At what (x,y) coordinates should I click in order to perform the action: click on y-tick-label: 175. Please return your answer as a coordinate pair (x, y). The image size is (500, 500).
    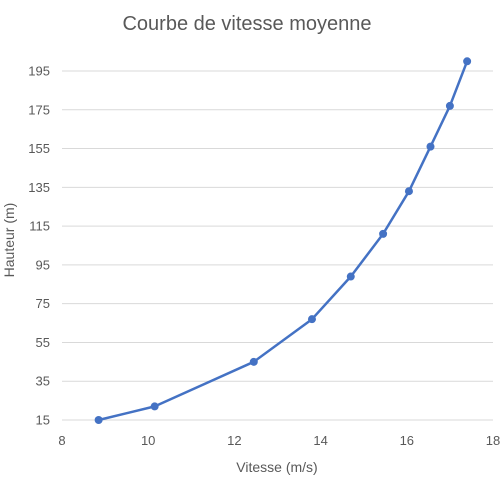
    Looking at the image, I should click on (39, 109).